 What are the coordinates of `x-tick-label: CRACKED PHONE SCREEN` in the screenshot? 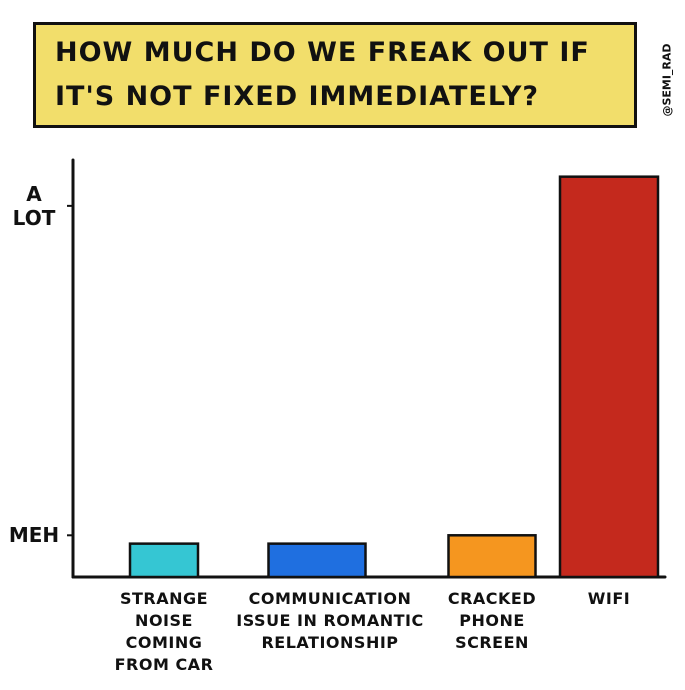 It's located at (492, 620).